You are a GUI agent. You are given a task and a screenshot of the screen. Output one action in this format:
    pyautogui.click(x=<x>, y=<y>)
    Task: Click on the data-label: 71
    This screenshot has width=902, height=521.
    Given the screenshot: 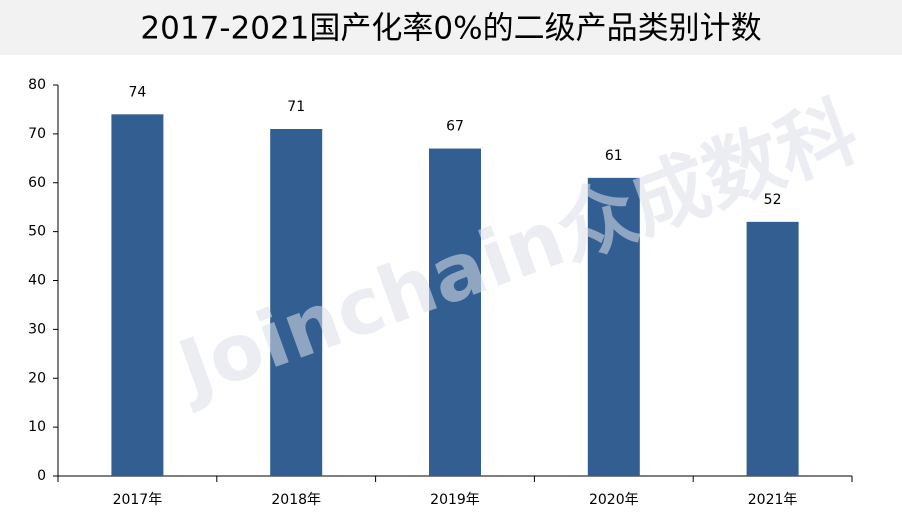 What is the action you would take?
    pyautogui.click(x=296, y=107)
    